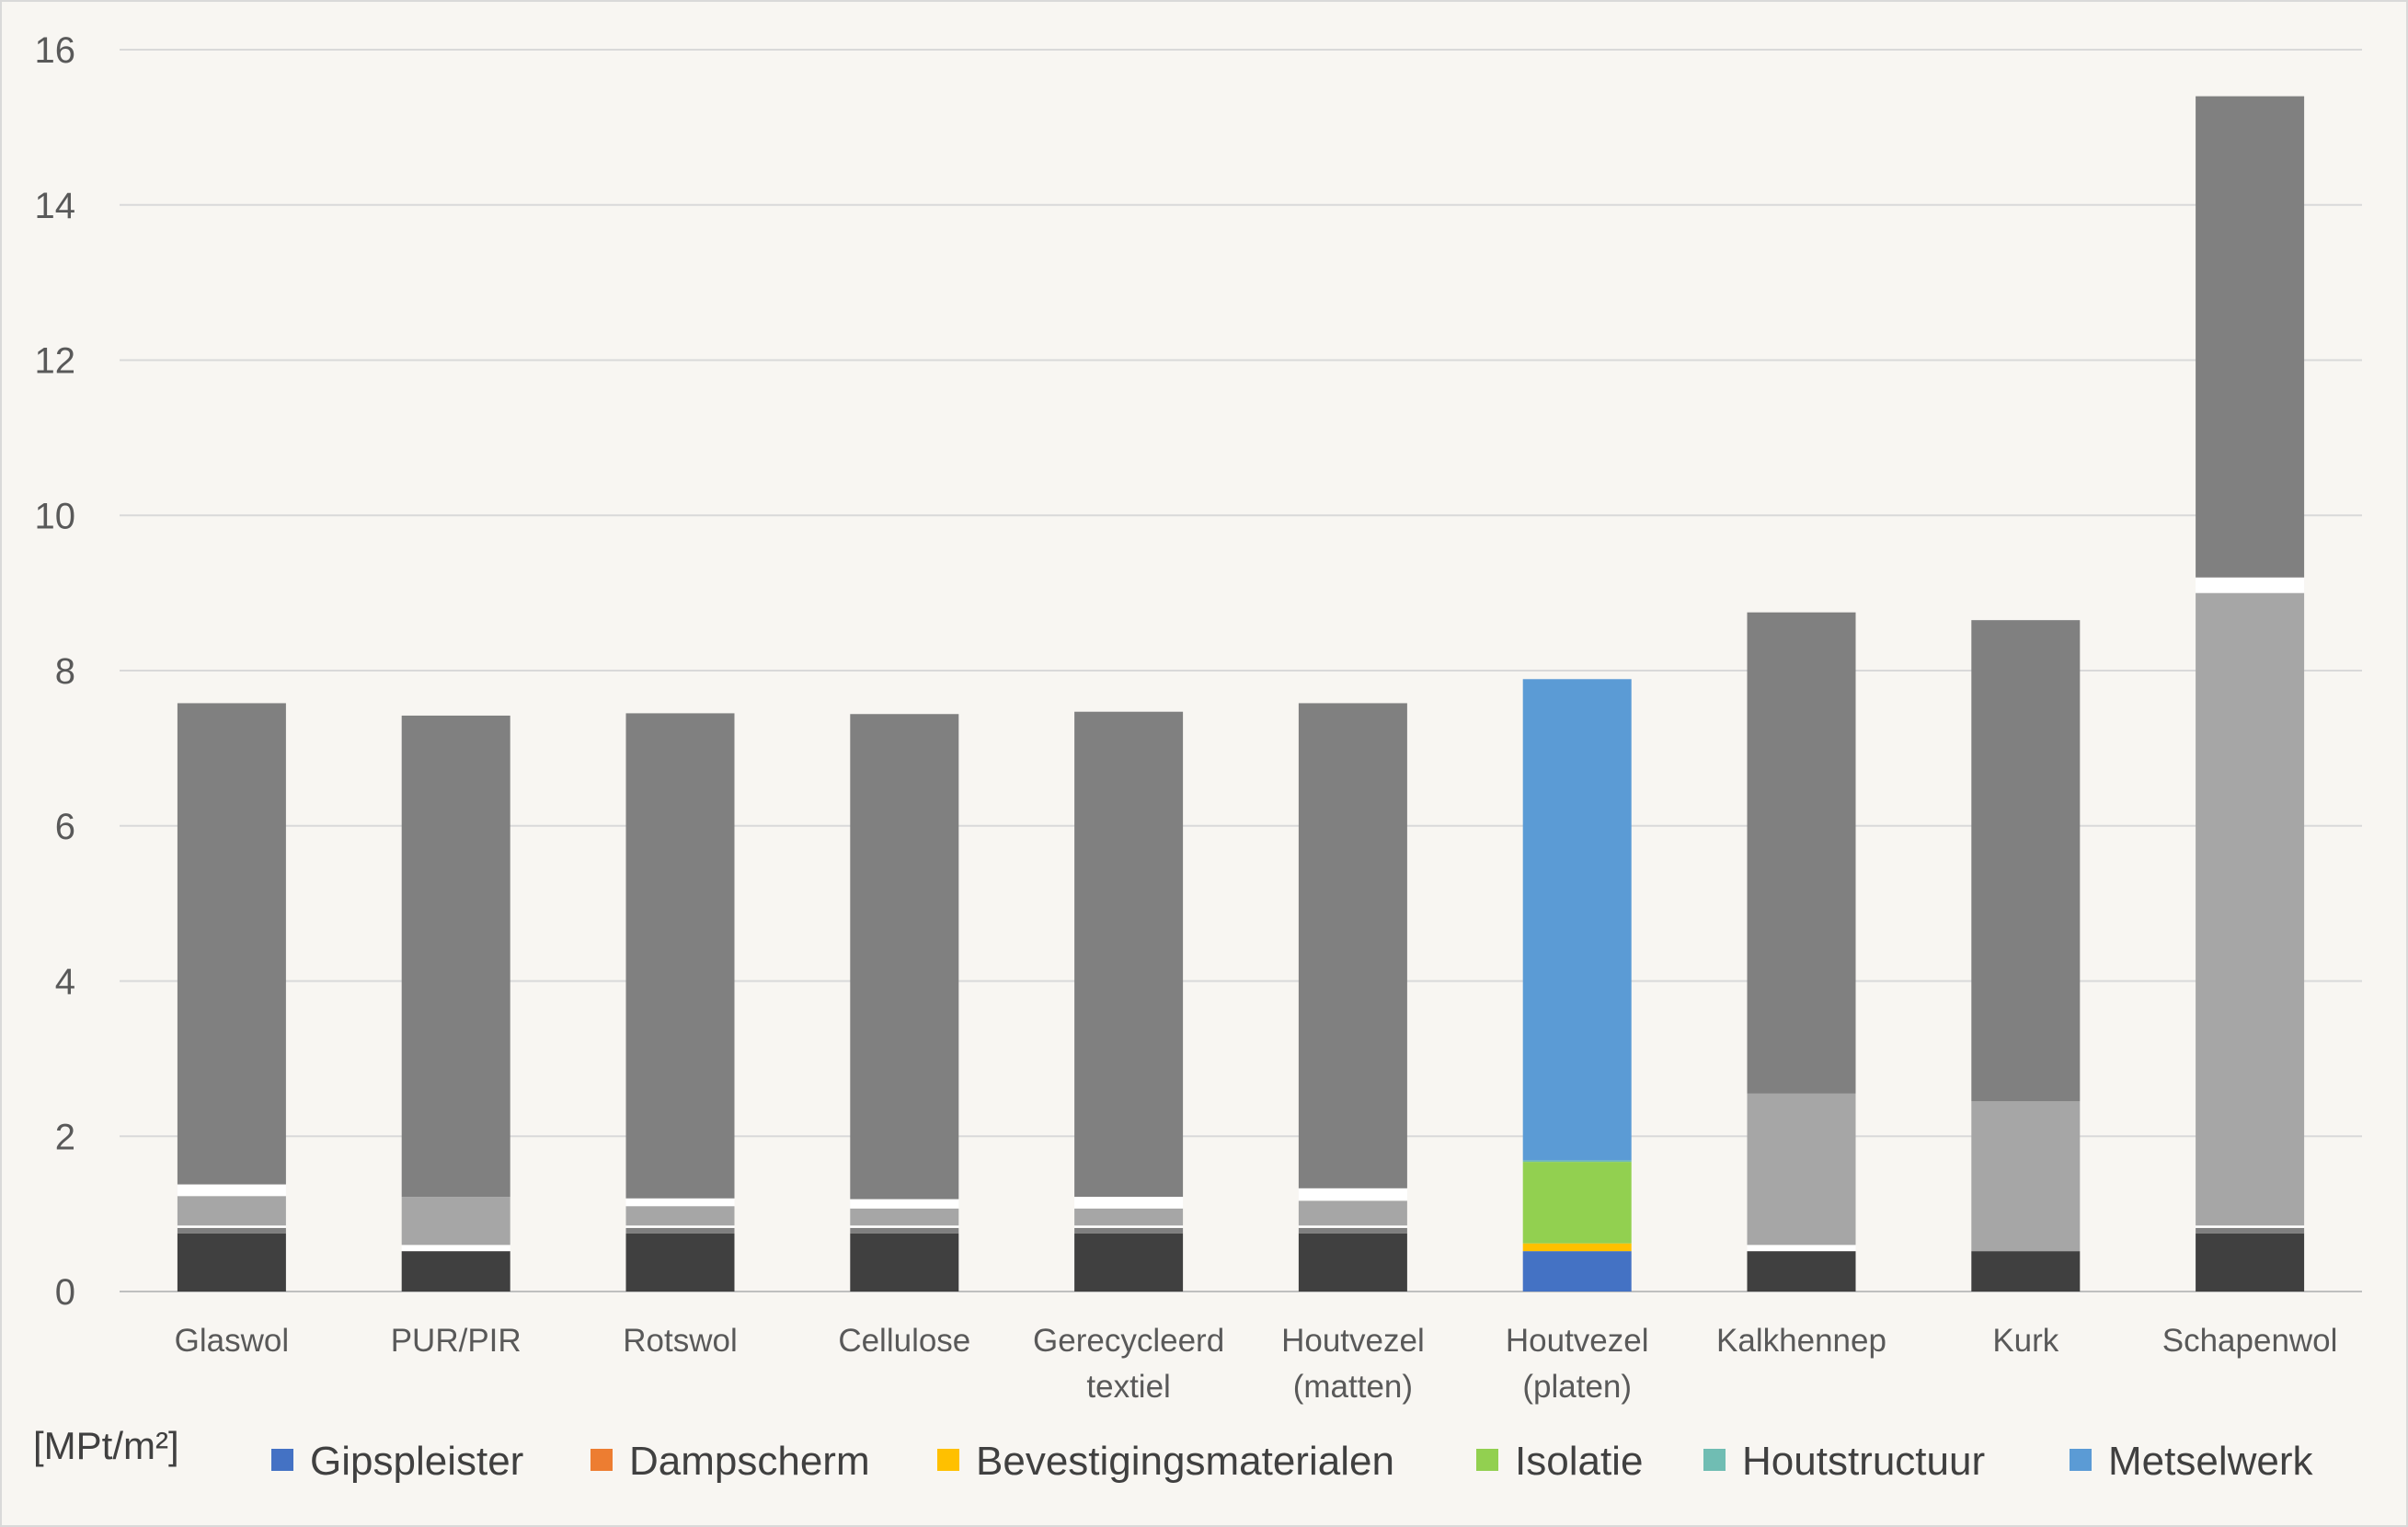  Describe the element at coordinates (106, 1445) in the screenshot. I see `unit-label: [MPt/m²]` at that location.